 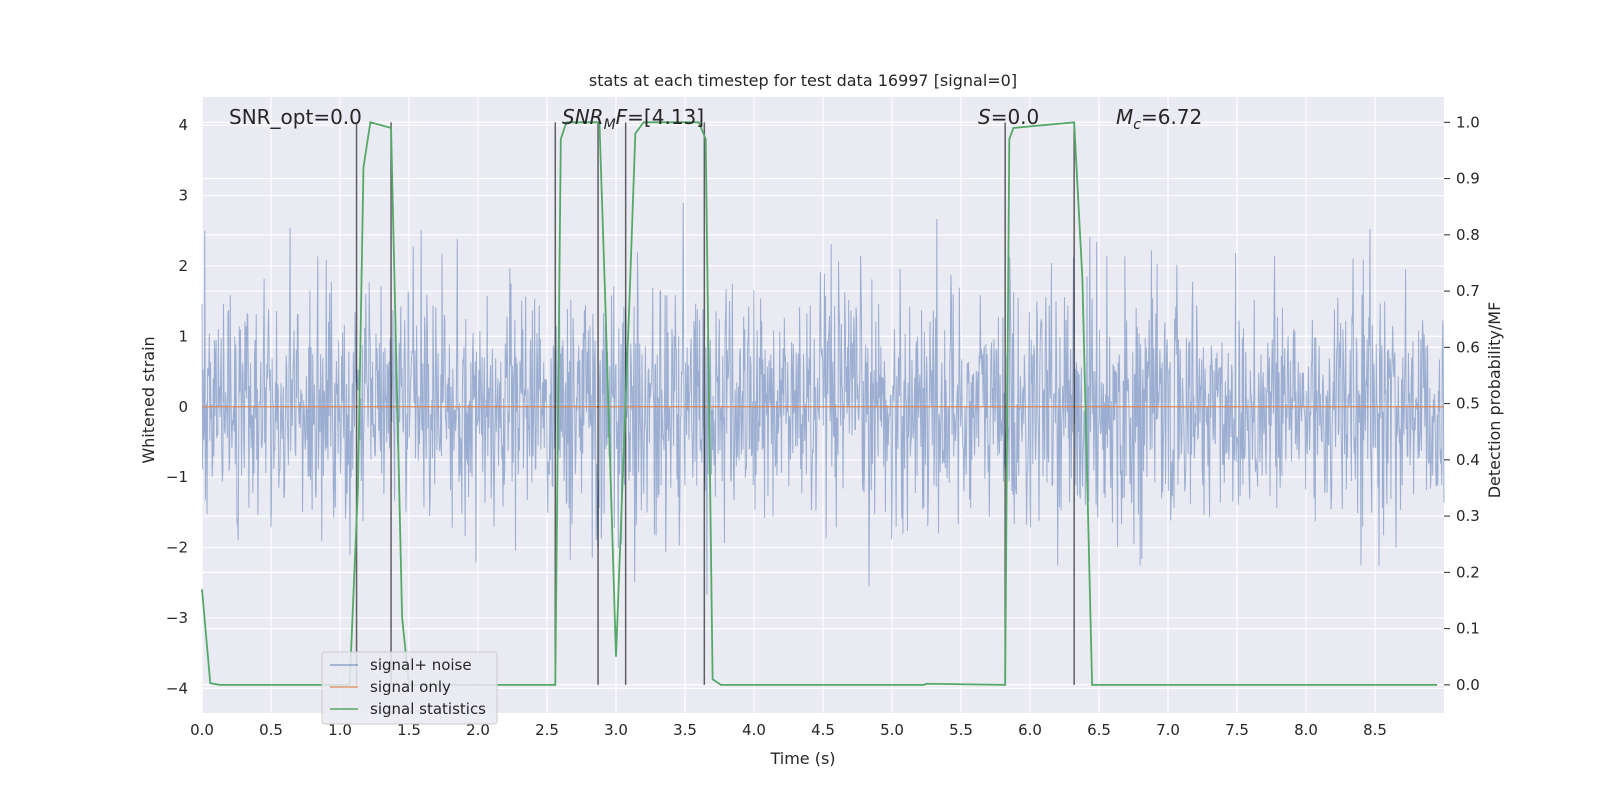 I want to click on x-tick-label: 1.5, so click(x=409, y=730).